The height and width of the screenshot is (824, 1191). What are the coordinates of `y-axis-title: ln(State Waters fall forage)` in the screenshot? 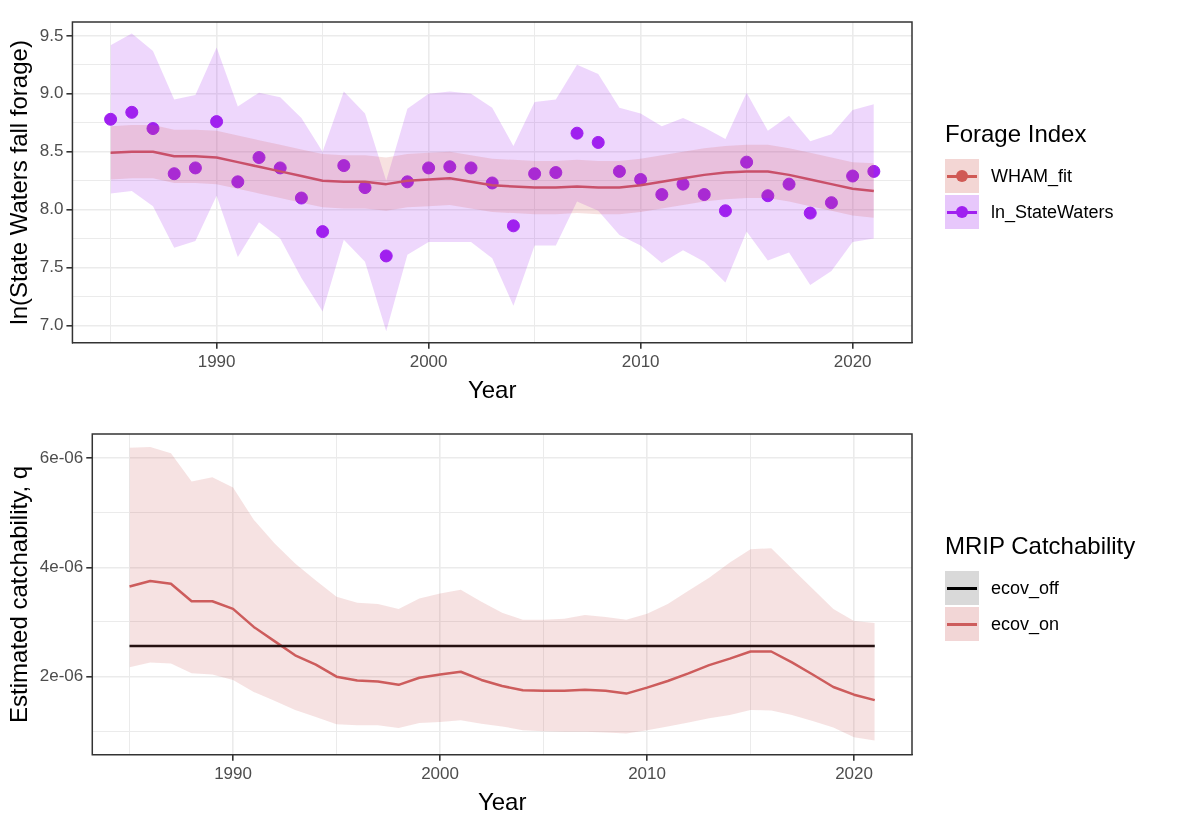 It's located at (19, 182).